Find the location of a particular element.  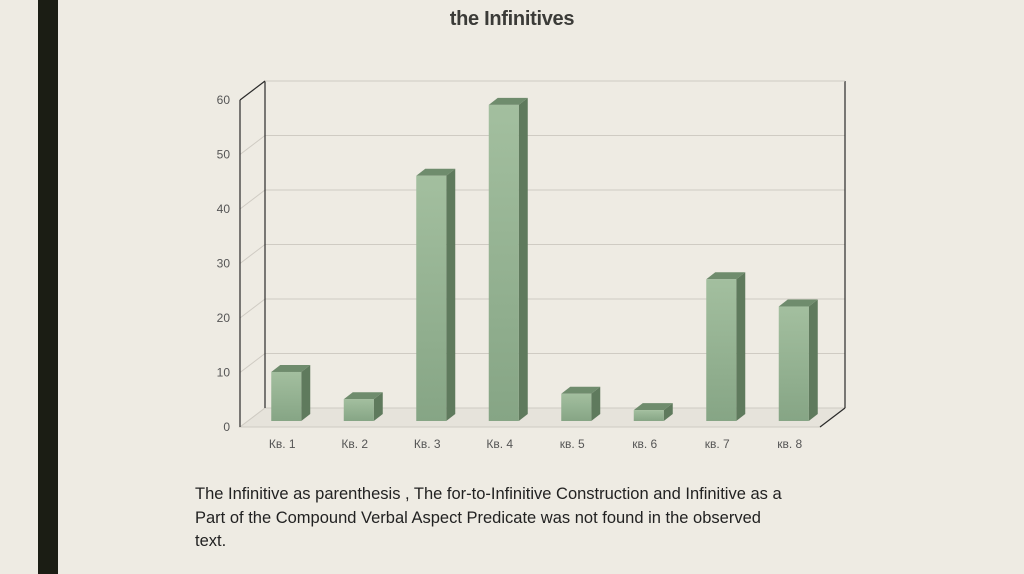

y-tick-label: 10 is located at coordinates (224, 373).